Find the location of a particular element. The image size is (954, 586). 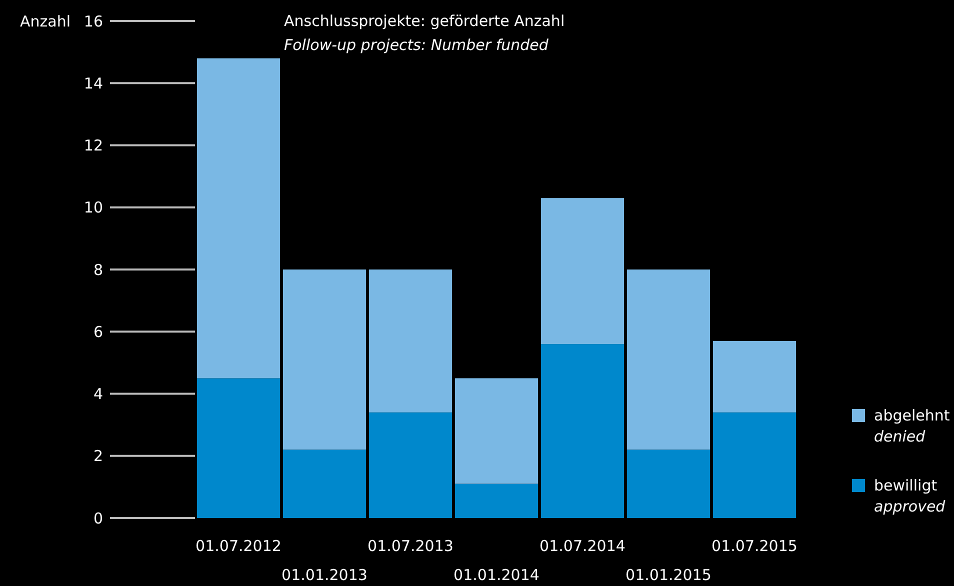

x-tick-label: 01.01.2015 is located at coordinates (669, 575).